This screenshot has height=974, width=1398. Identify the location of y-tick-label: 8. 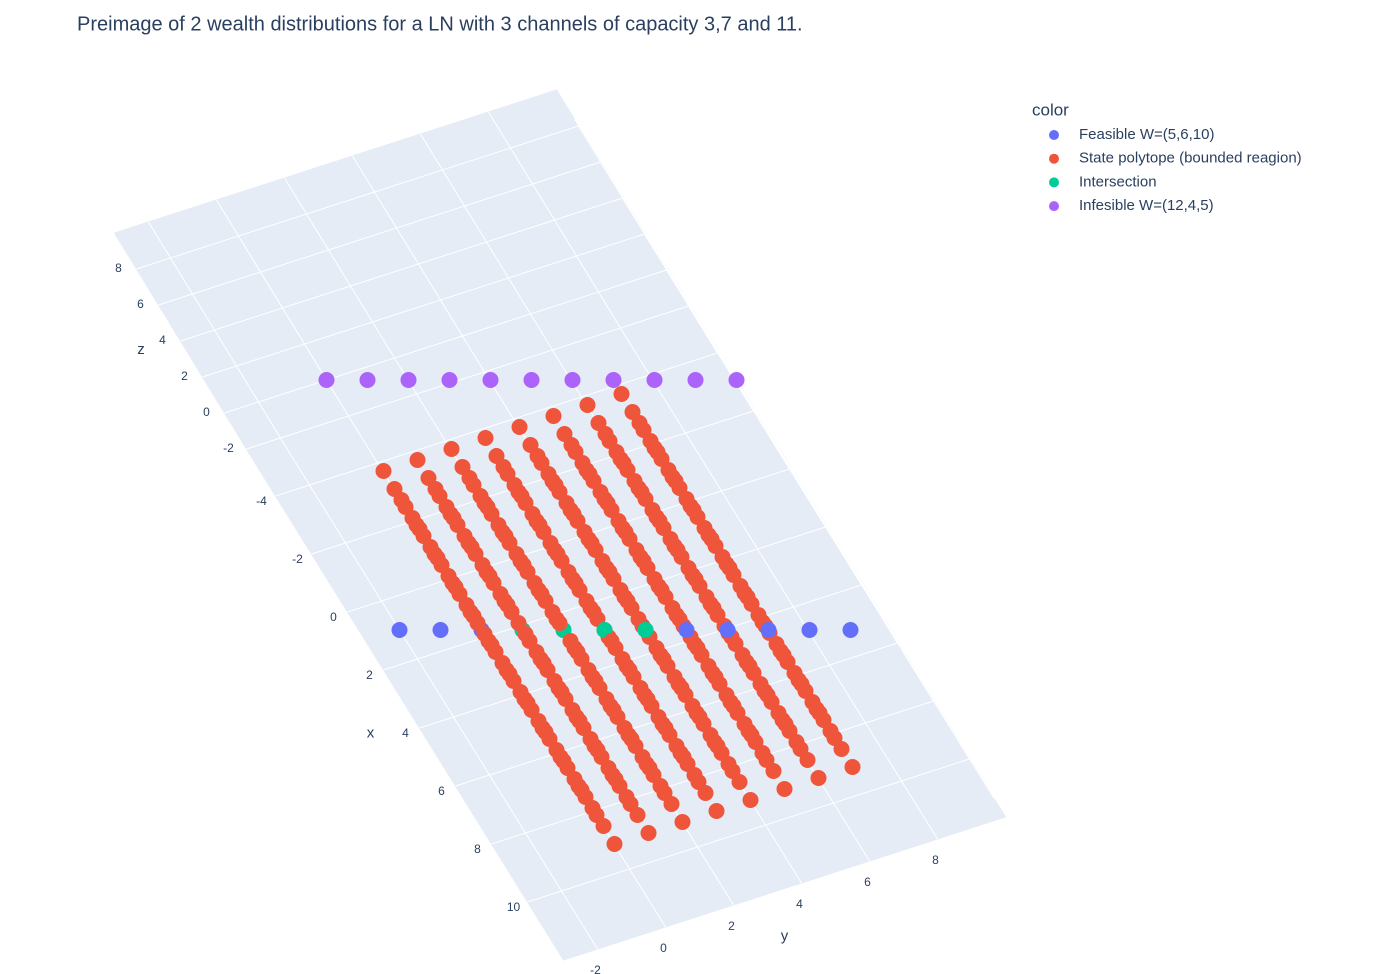
(935, 860).